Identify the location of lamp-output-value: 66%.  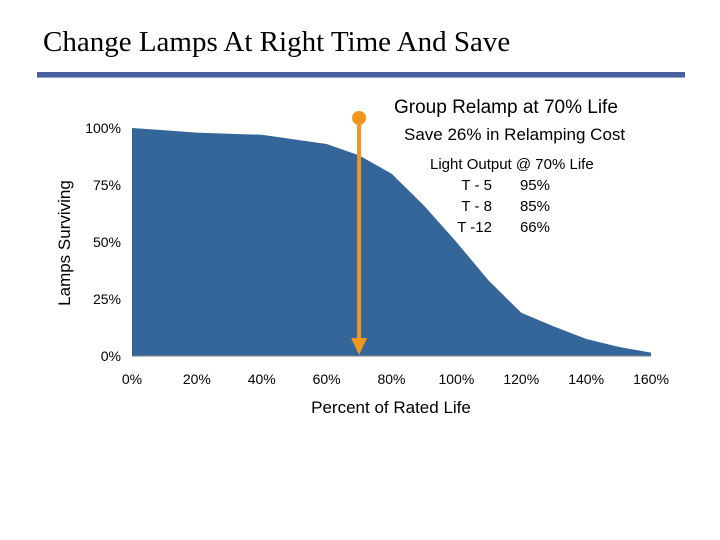
(534, 227).